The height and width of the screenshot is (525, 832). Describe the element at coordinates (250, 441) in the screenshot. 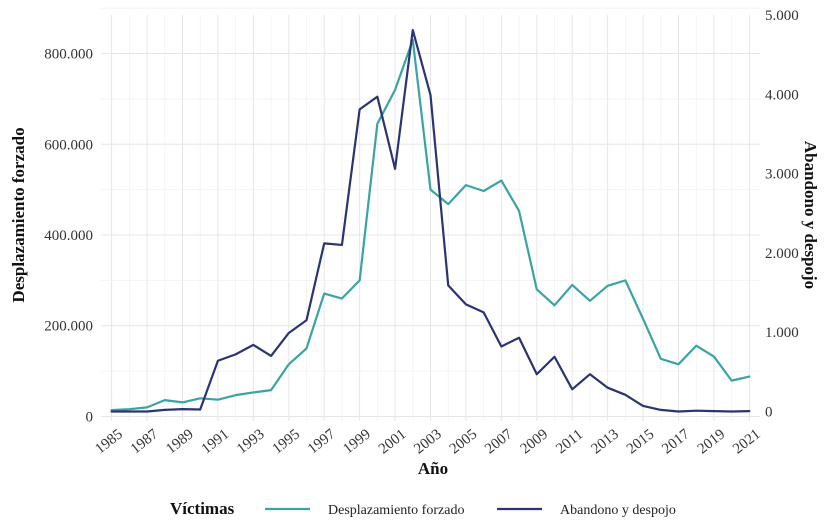

I see `x-tick-label: 1993` at that location.